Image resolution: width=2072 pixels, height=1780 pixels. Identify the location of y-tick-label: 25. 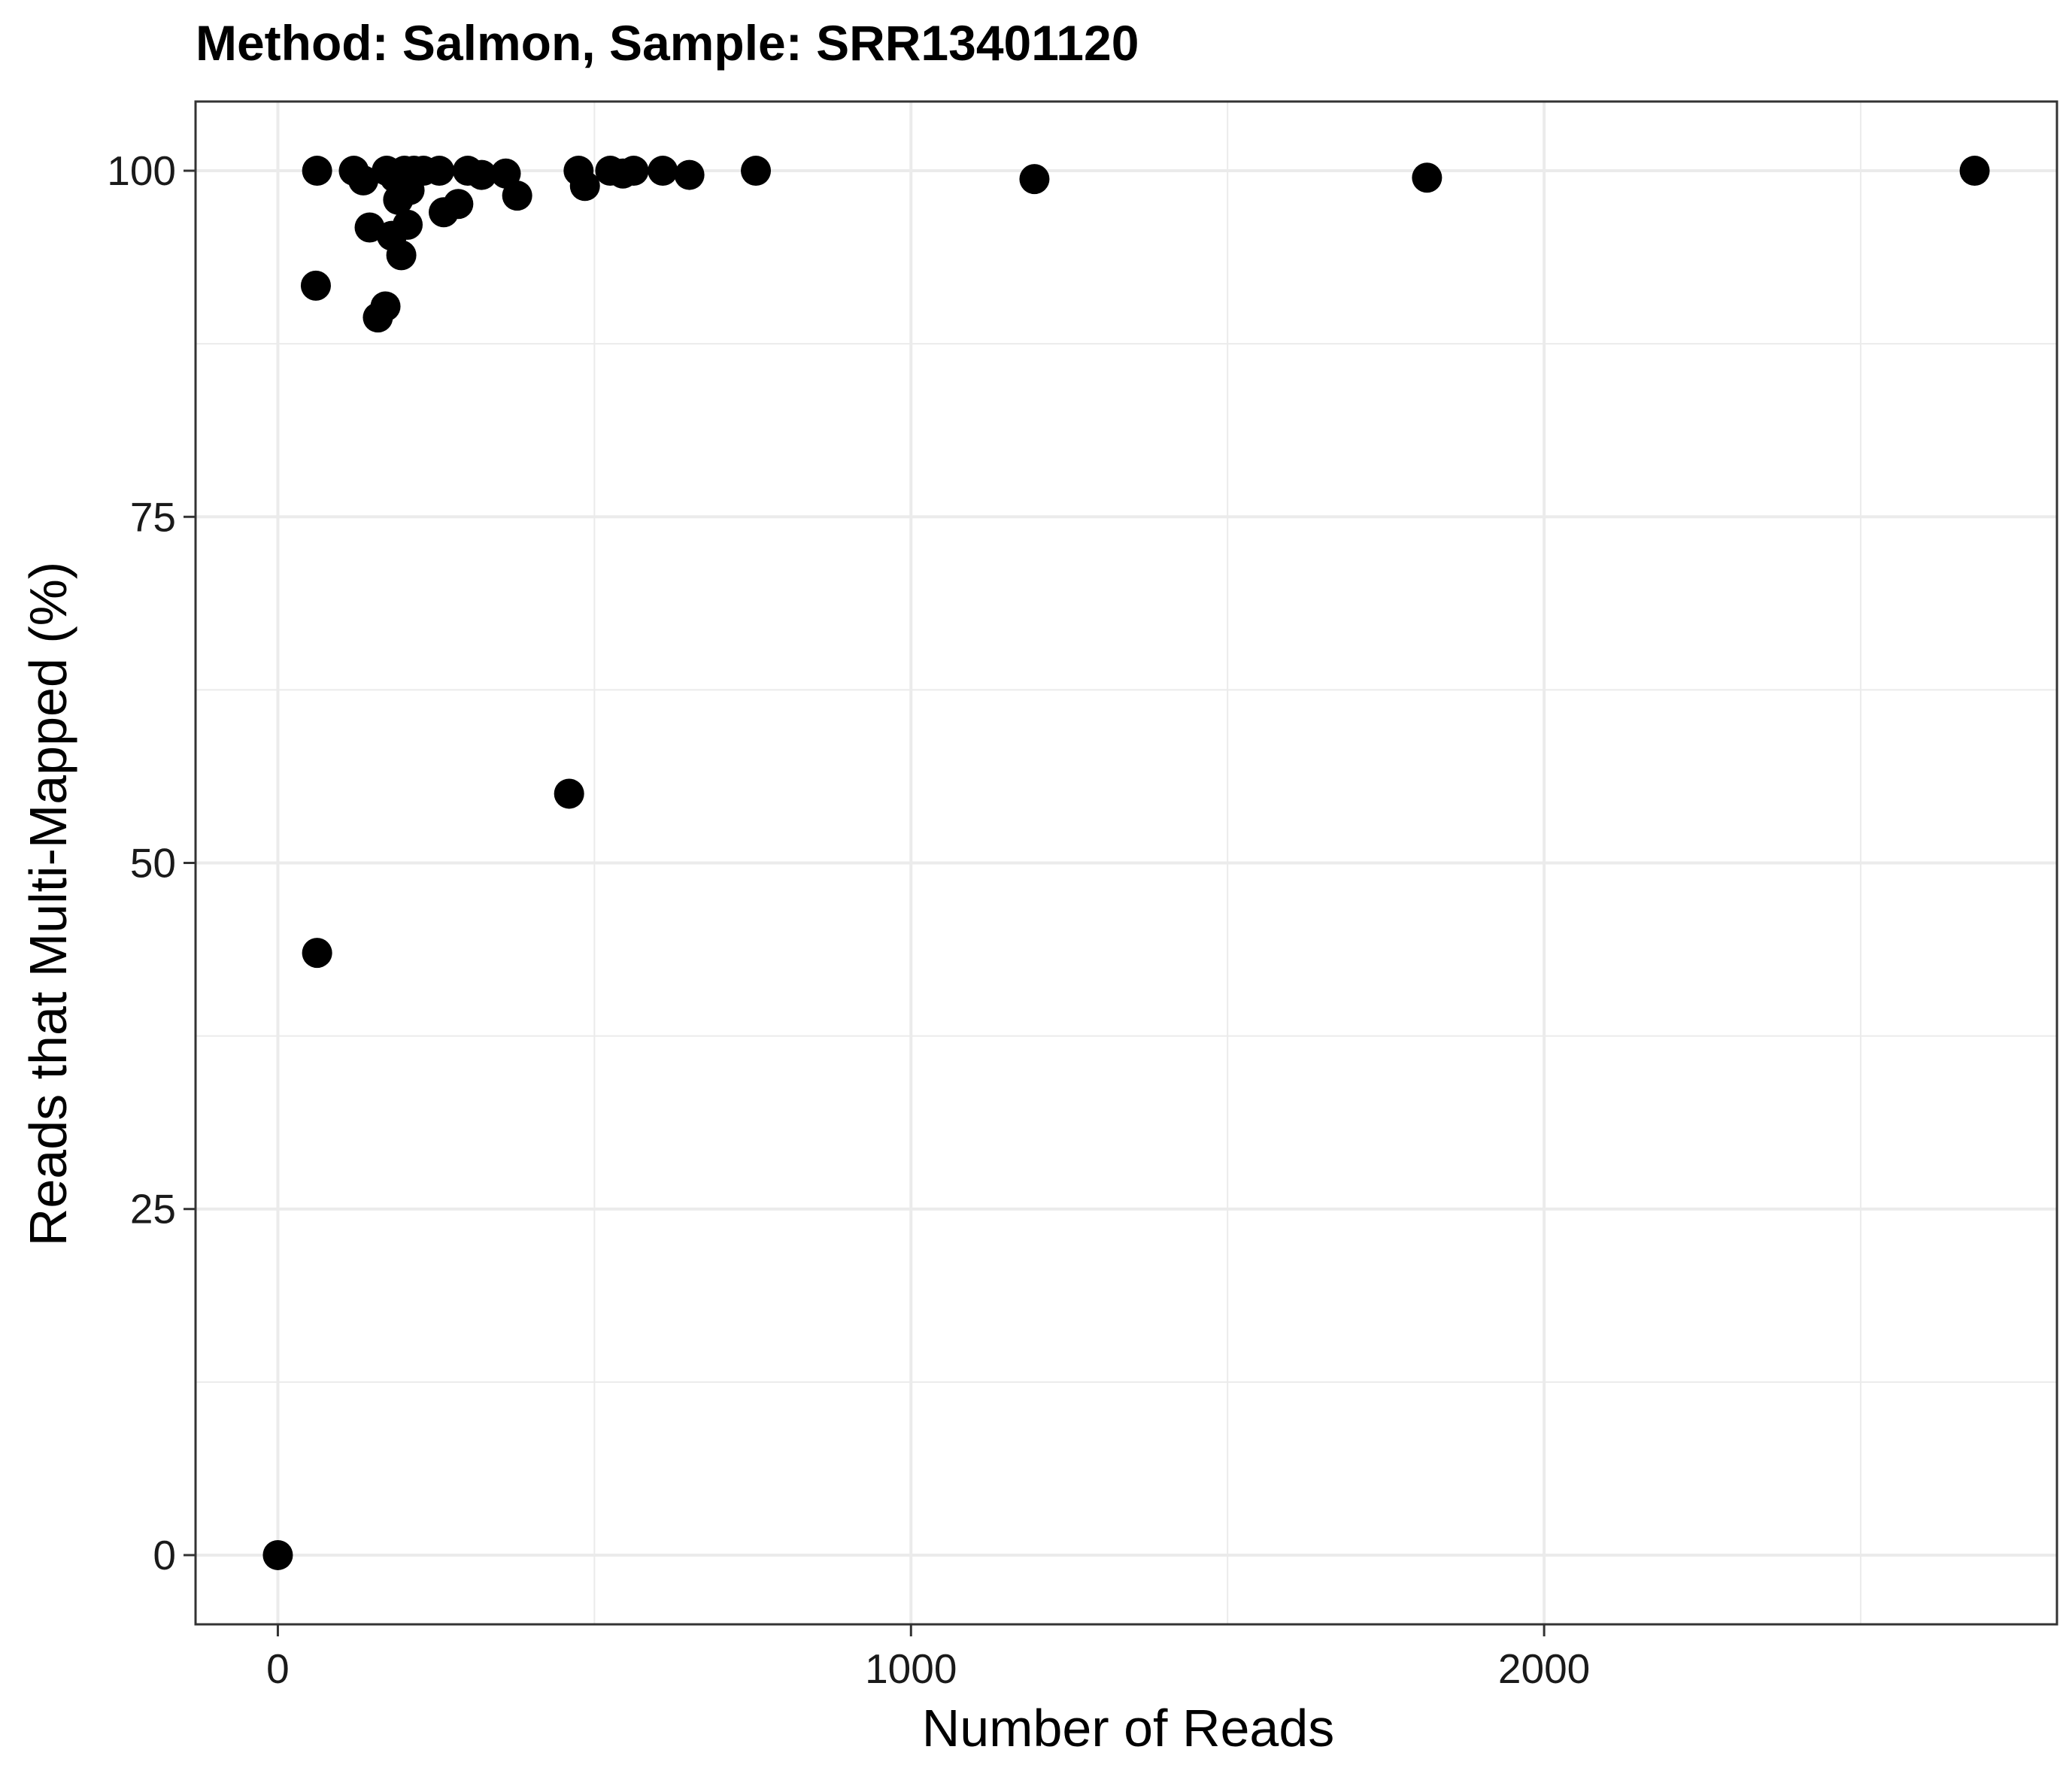
(153, 1209).